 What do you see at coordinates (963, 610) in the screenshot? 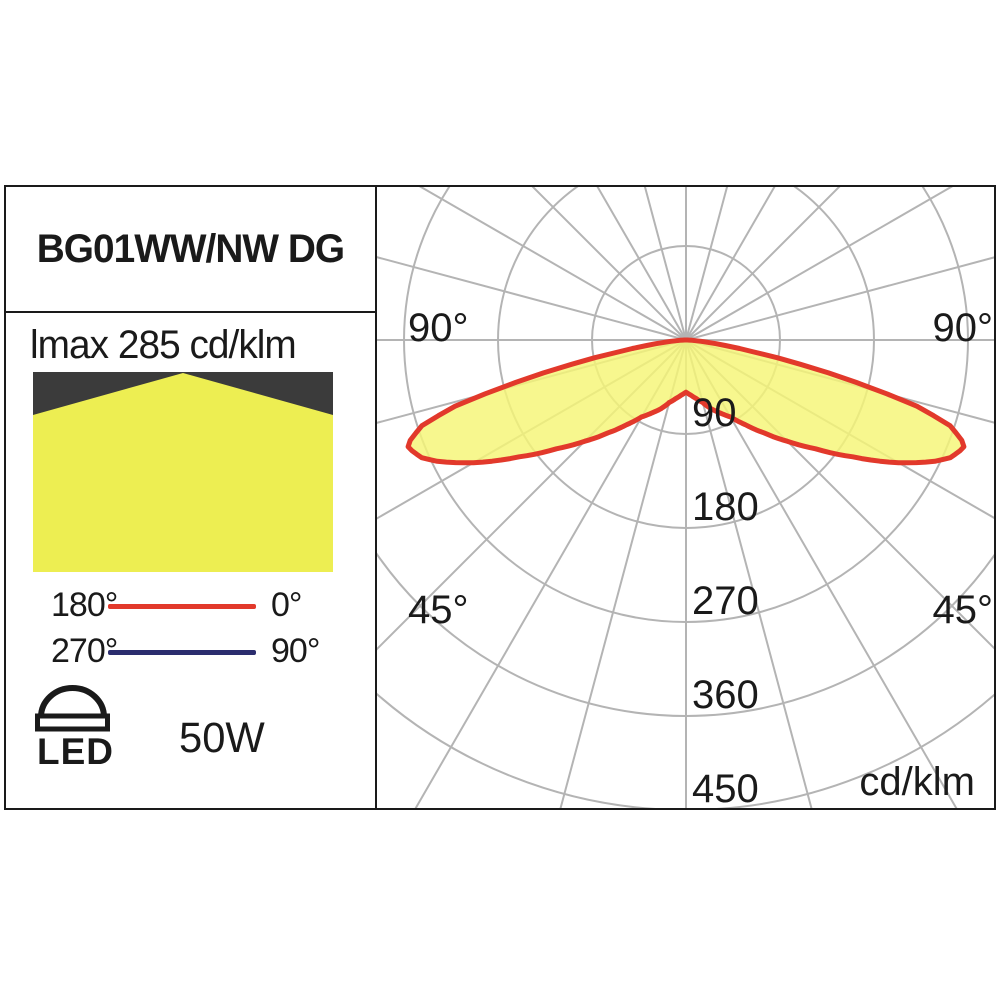
I see `angle-label-45-right: 45°` at bounding box center [963, 610].